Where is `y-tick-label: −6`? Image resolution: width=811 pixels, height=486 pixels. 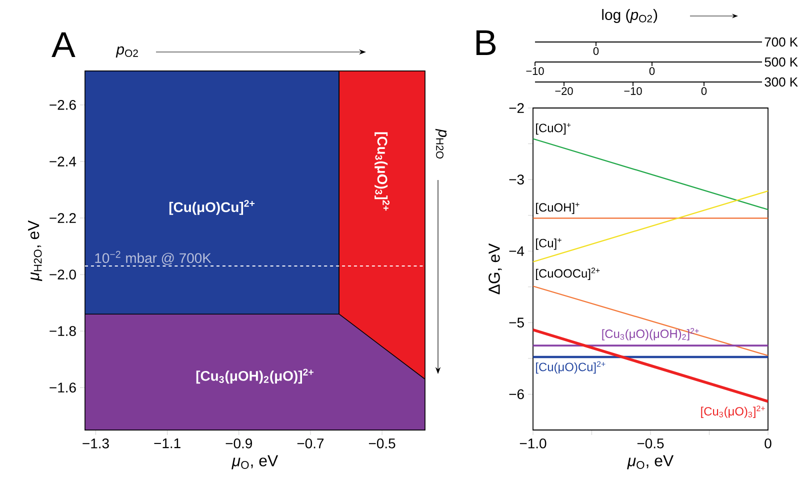 y-tick-label: −6 is located at coordinates (516, 394).